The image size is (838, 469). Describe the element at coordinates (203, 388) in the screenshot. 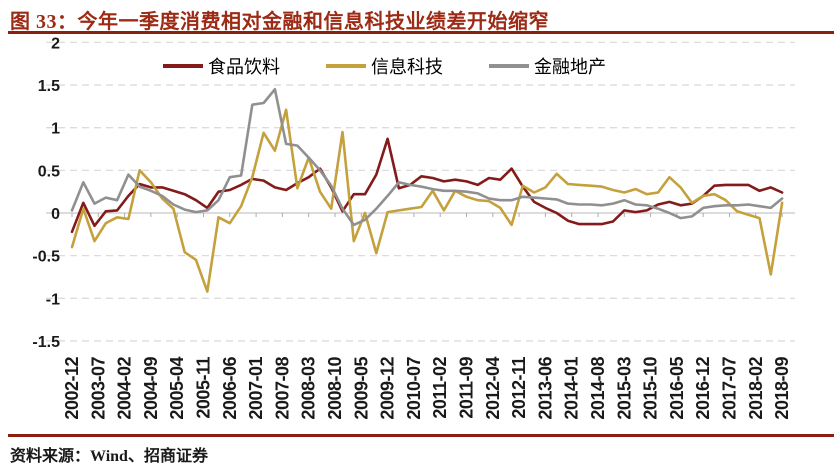

I see `x-axis-label: 2005-11` at that location.